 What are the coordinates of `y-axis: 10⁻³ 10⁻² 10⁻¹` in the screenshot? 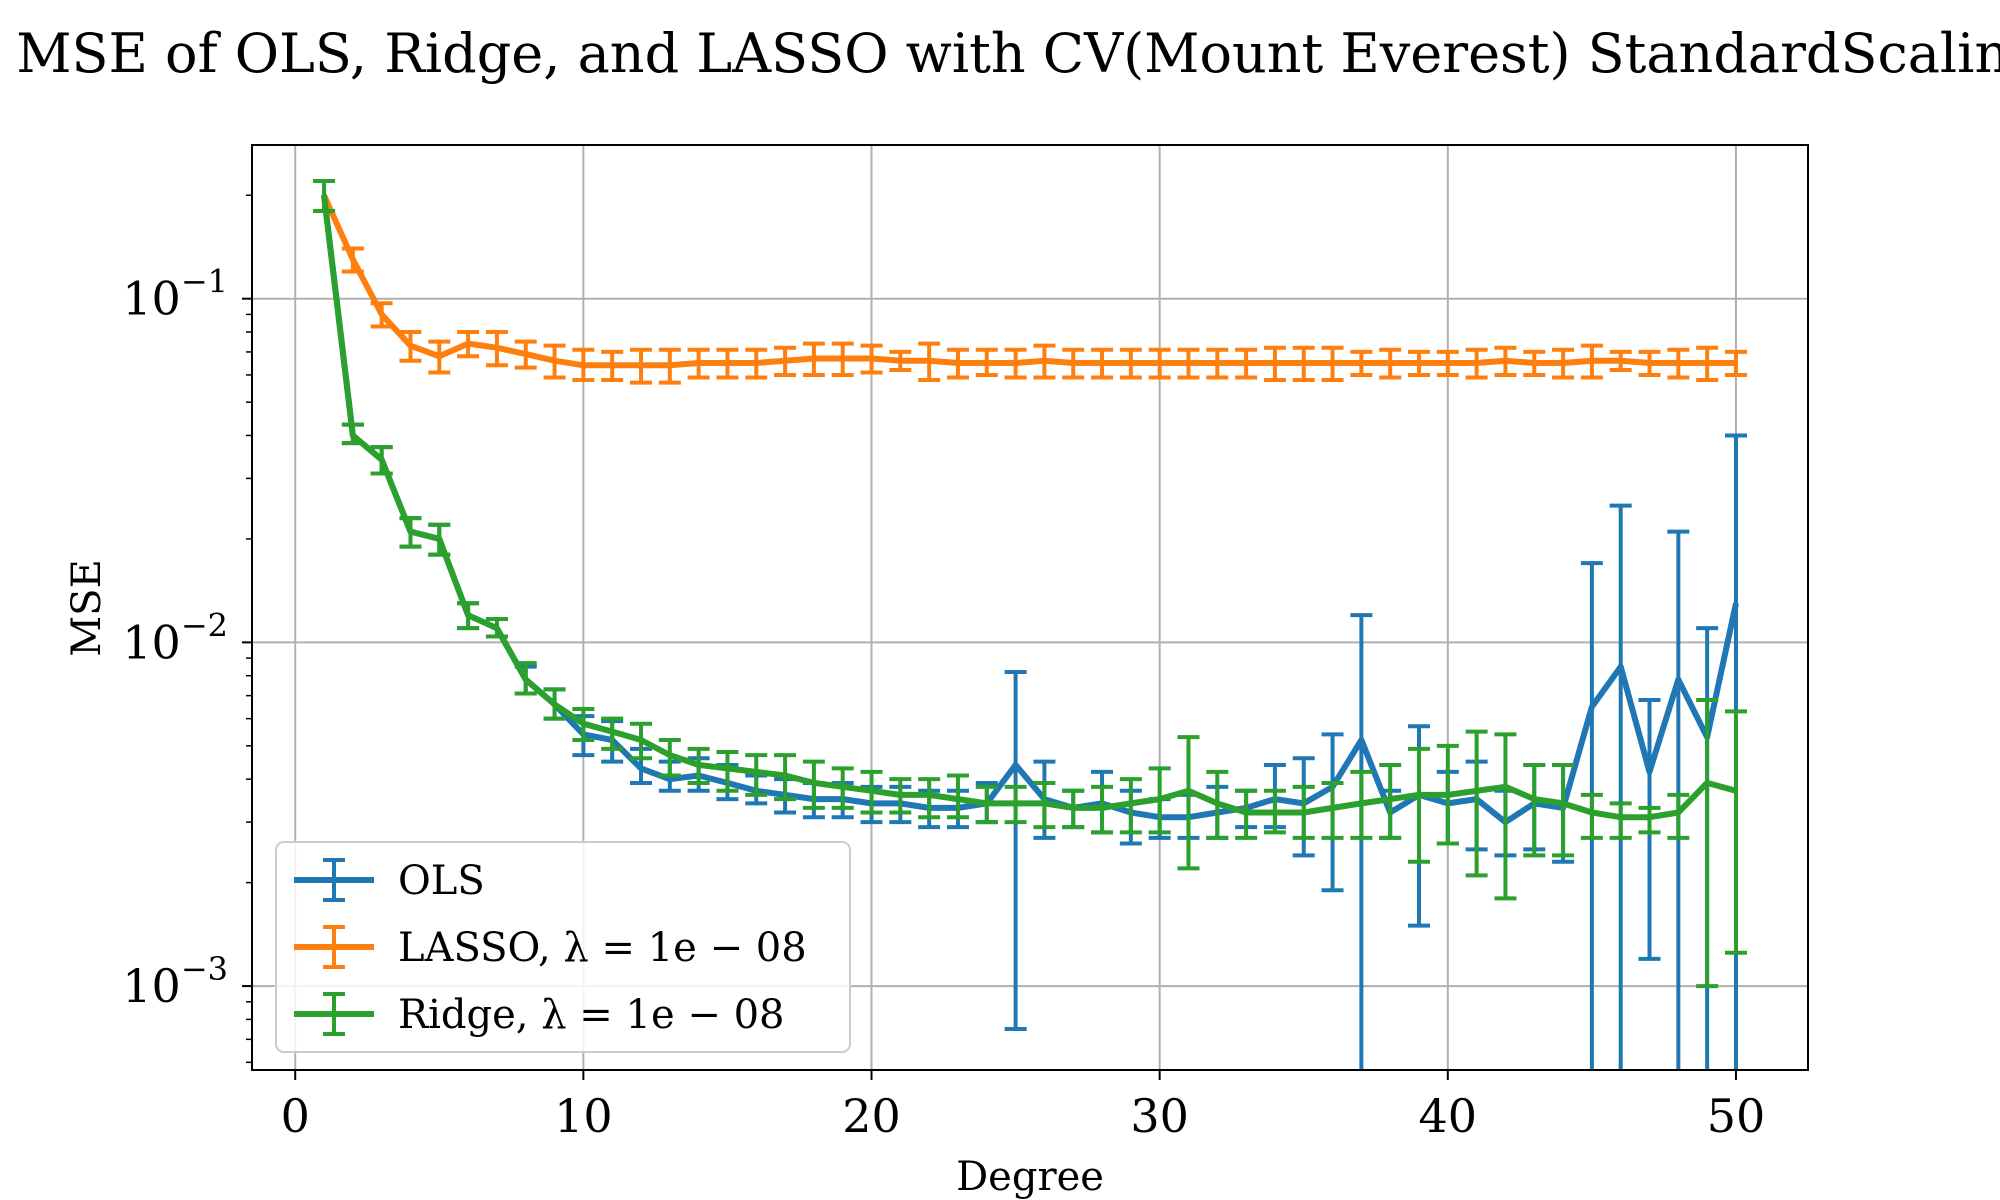 It's located at (187, 629).